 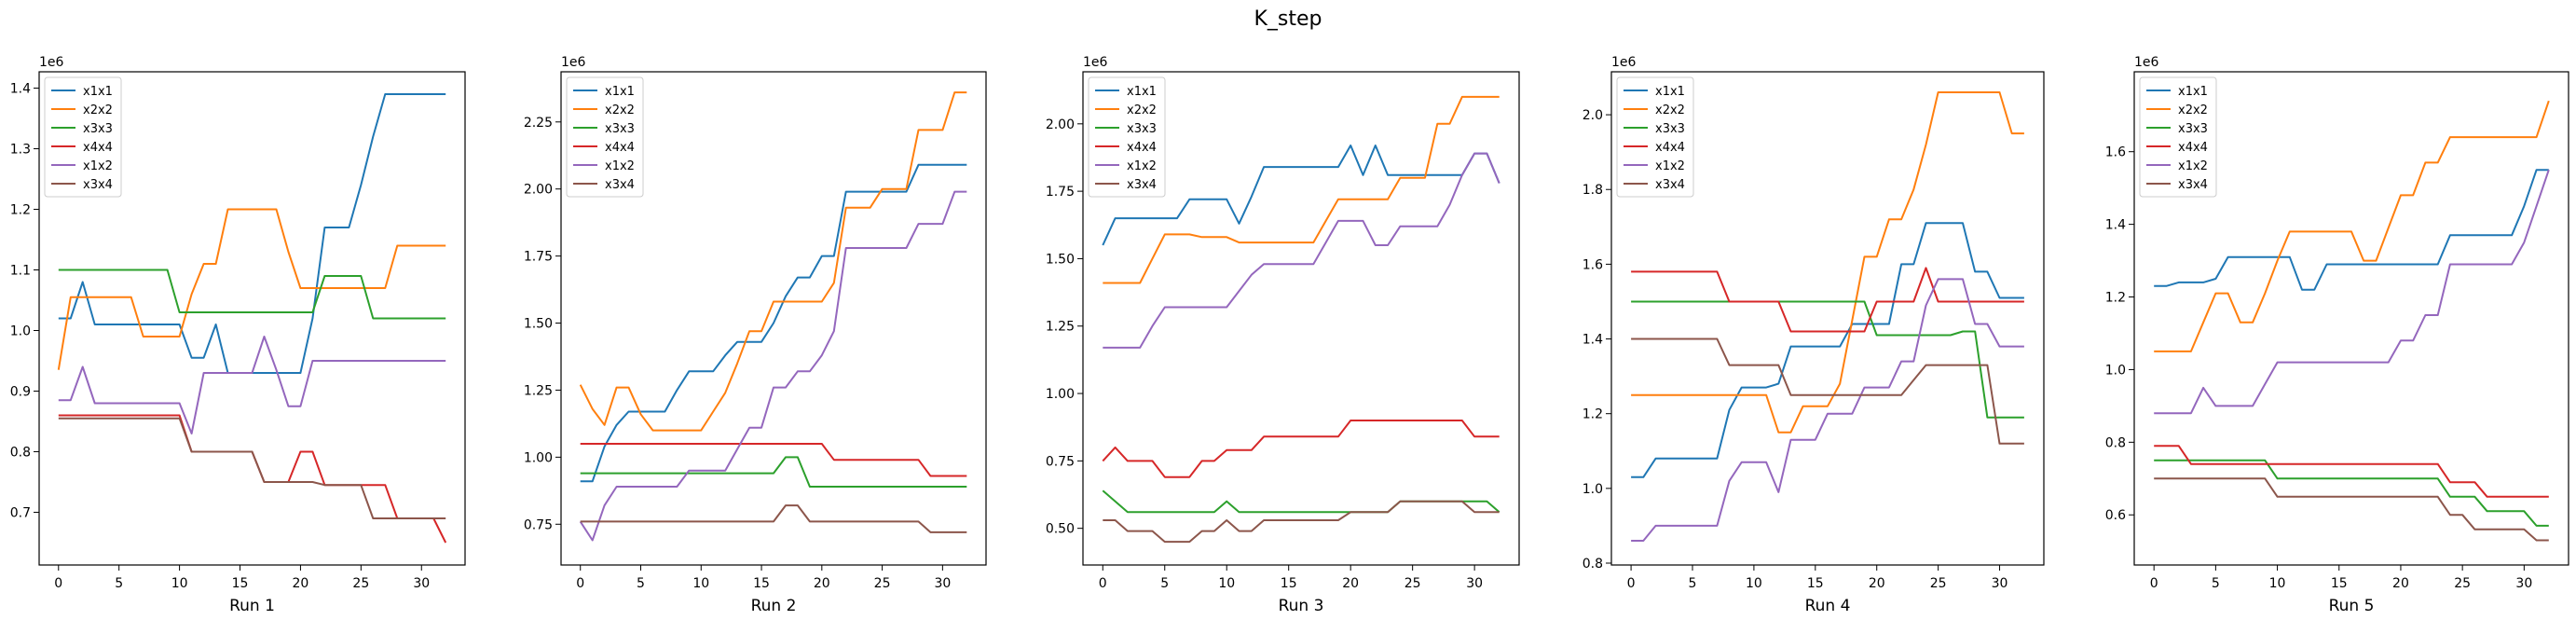 I want to click on y-tick-label: 0.50, so click(x=1060, y=529).